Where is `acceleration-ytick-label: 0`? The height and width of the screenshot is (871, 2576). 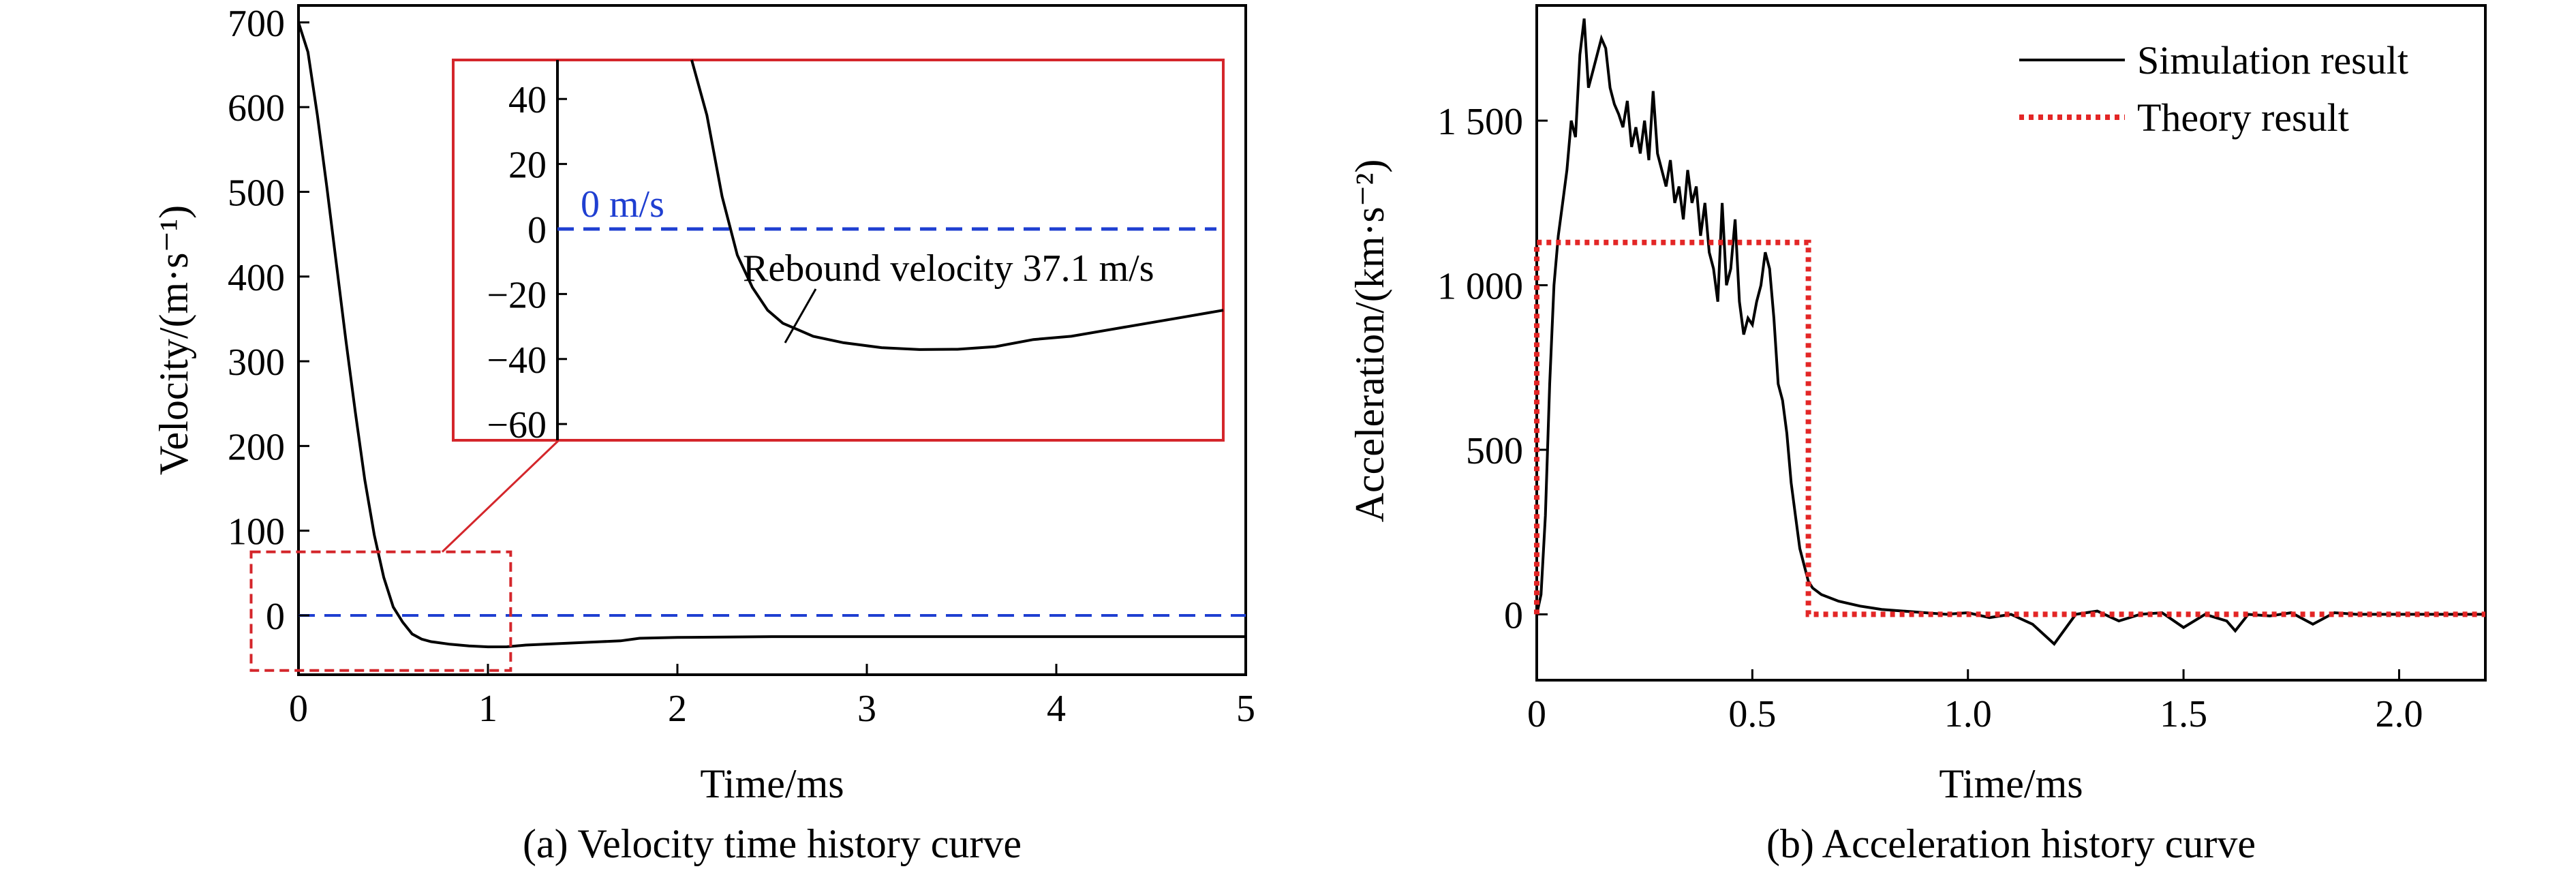 acceleration-ytick-label: 0 is located at coordinates (1513, 615).